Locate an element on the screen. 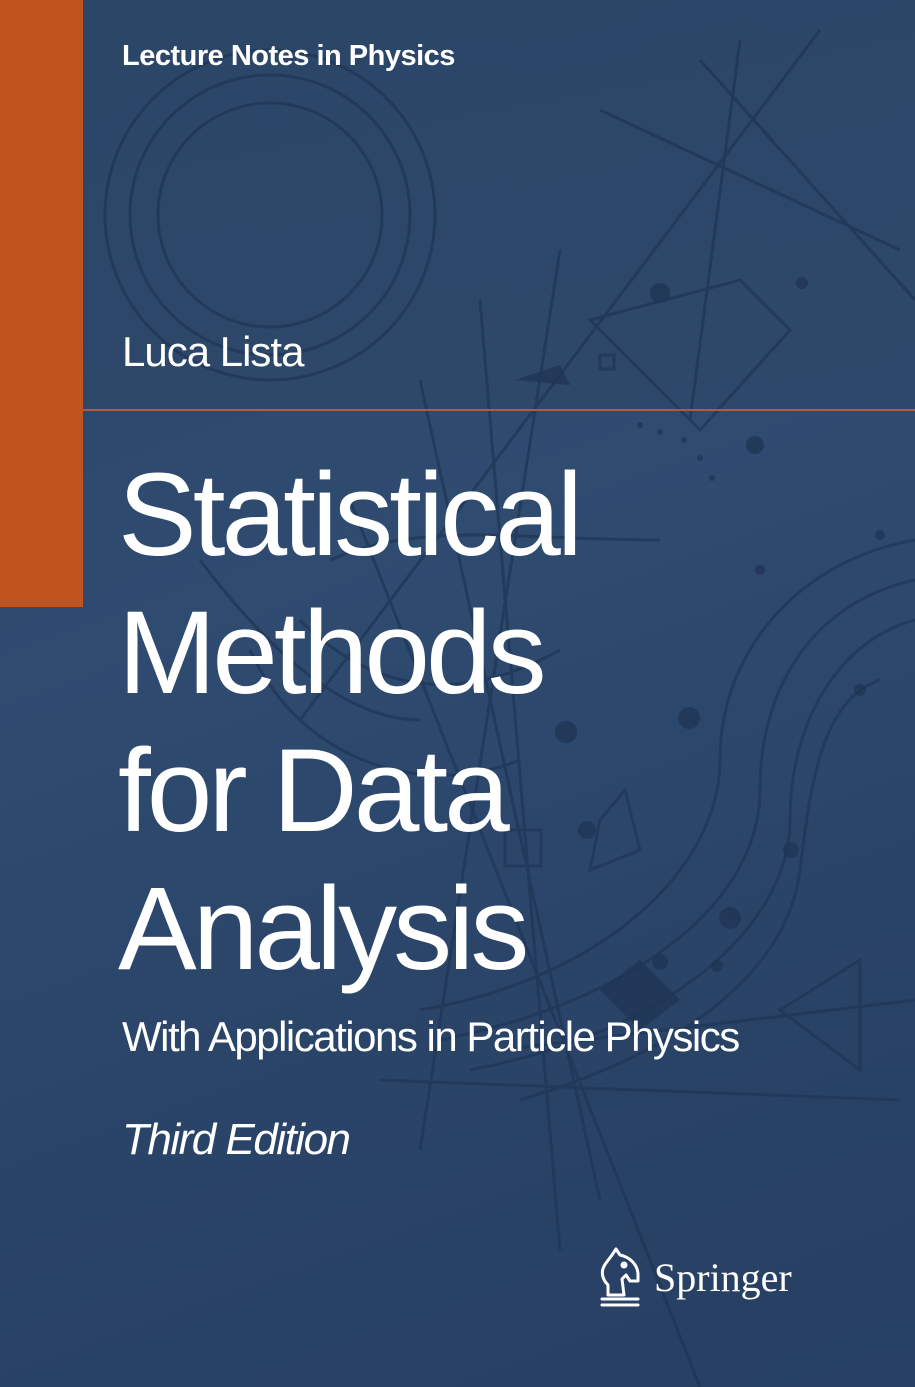 The image size is (915, 1387). title-line: Analysis is located at coordinates (323, 929).